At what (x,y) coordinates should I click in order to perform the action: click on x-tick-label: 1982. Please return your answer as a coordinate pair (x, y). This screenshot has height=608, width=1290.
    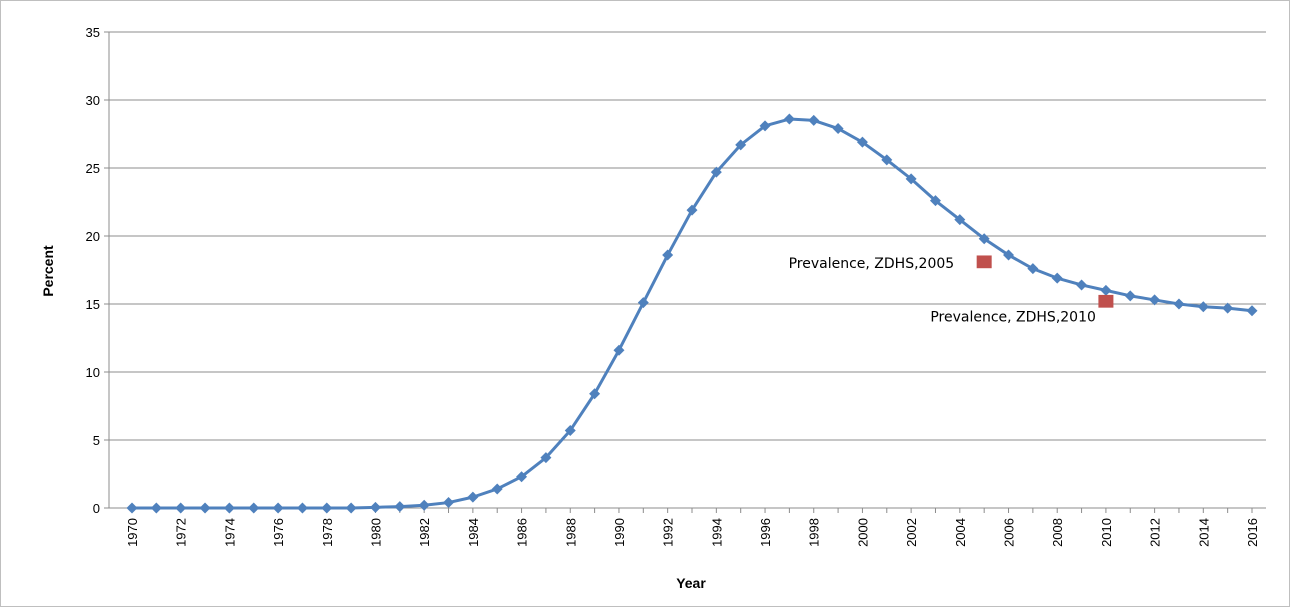
    Looking at the image, I should click on (424, 532).